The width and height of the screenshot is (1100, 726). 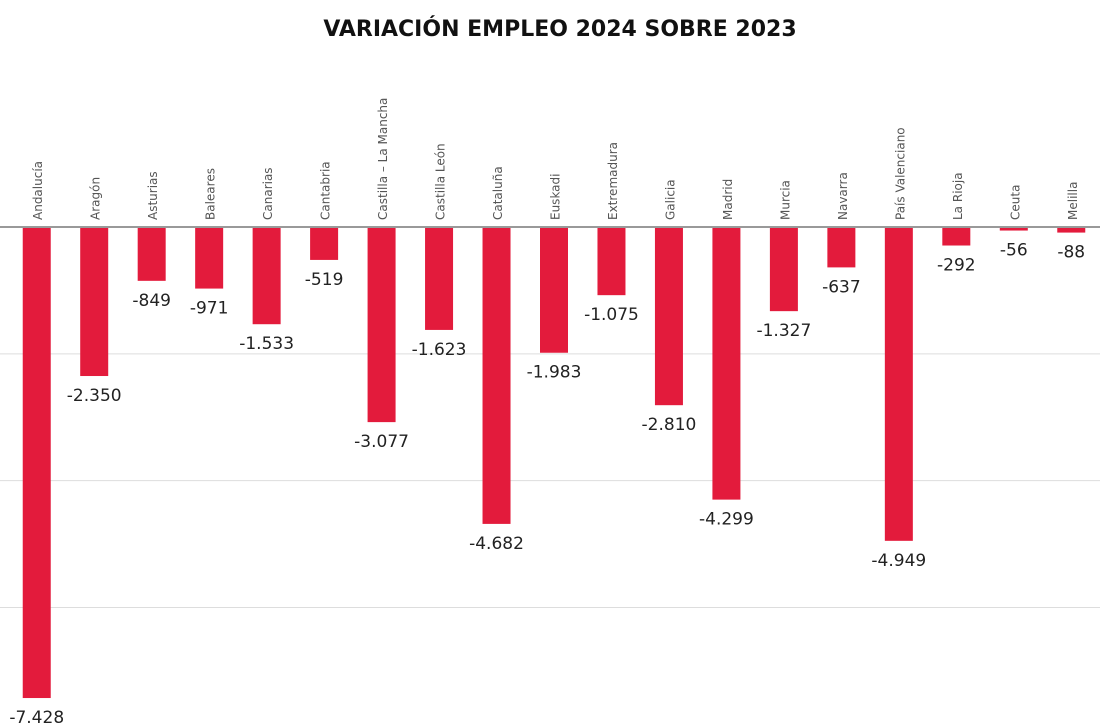 I want to click on x-tick-label: Castilla – La Mancha, so click(x=383, y=159).